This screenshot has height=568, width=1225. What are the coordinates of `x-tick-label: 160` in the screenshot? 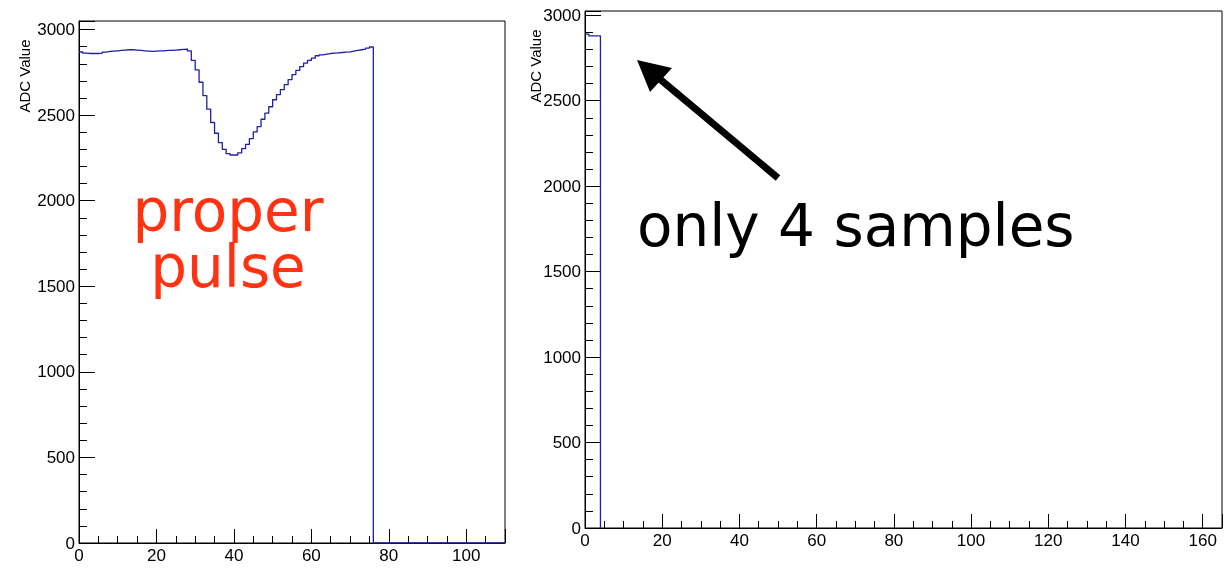 It's located at (1202, 540).